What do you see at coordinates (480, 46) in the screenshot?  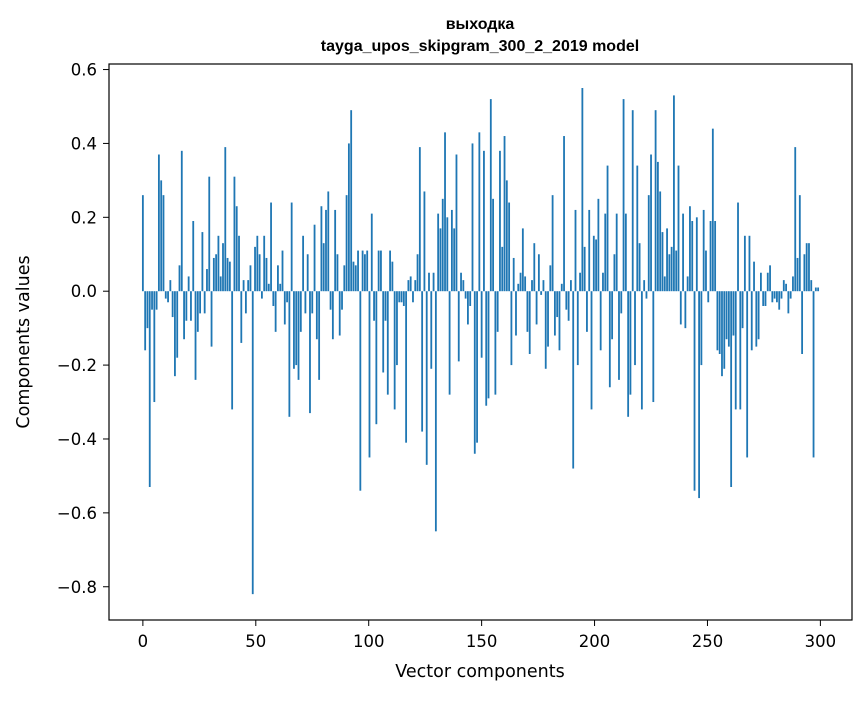 I see `chart-subtitle: tayga_upos_skipgram_300_2_2019 model` at bounding box center [480, 46].